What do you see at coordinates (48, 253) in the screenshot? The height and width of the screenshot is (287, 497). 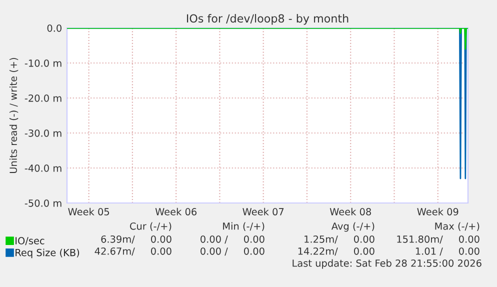 I see `legend-label: Req Size (KB)` at bounding box center [48, 253].